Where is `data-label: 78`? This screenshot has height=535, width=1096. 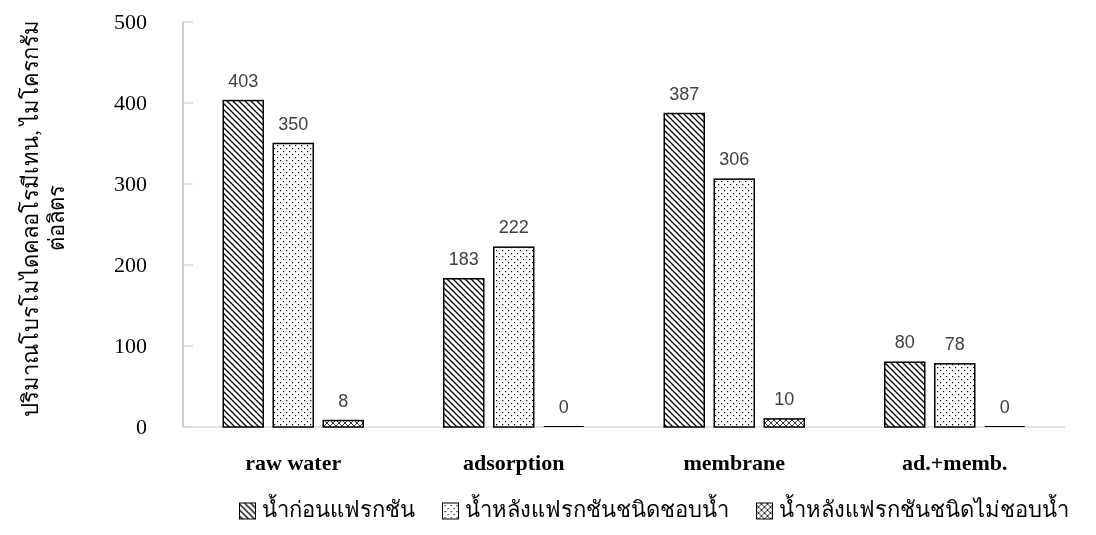 data-label: 78 is located at coordinates (954, 343).